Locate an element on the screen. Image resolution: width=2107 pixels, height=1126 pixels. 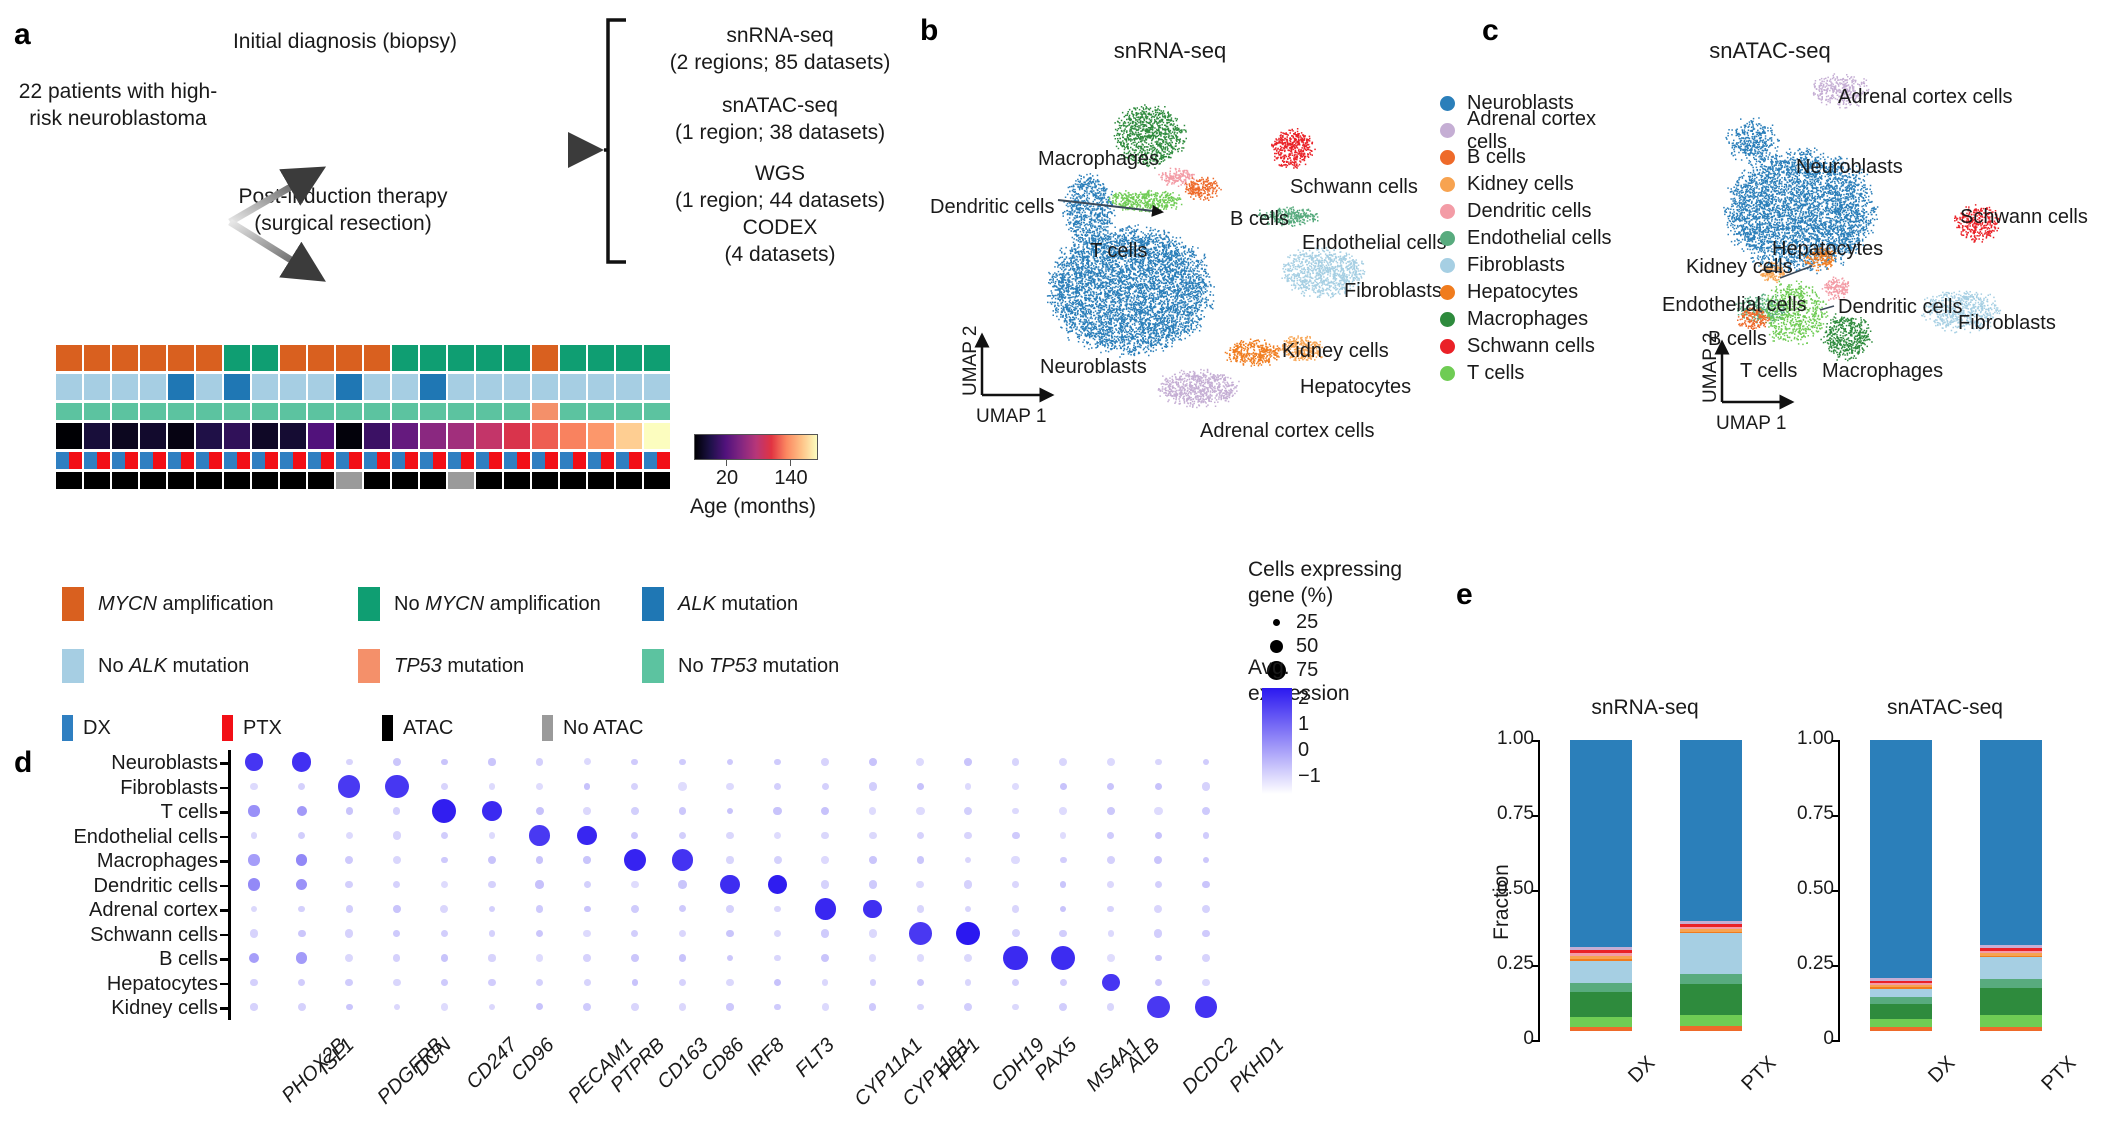
legend-item-b-cells: B cells is located at coordinates (1535, 157).